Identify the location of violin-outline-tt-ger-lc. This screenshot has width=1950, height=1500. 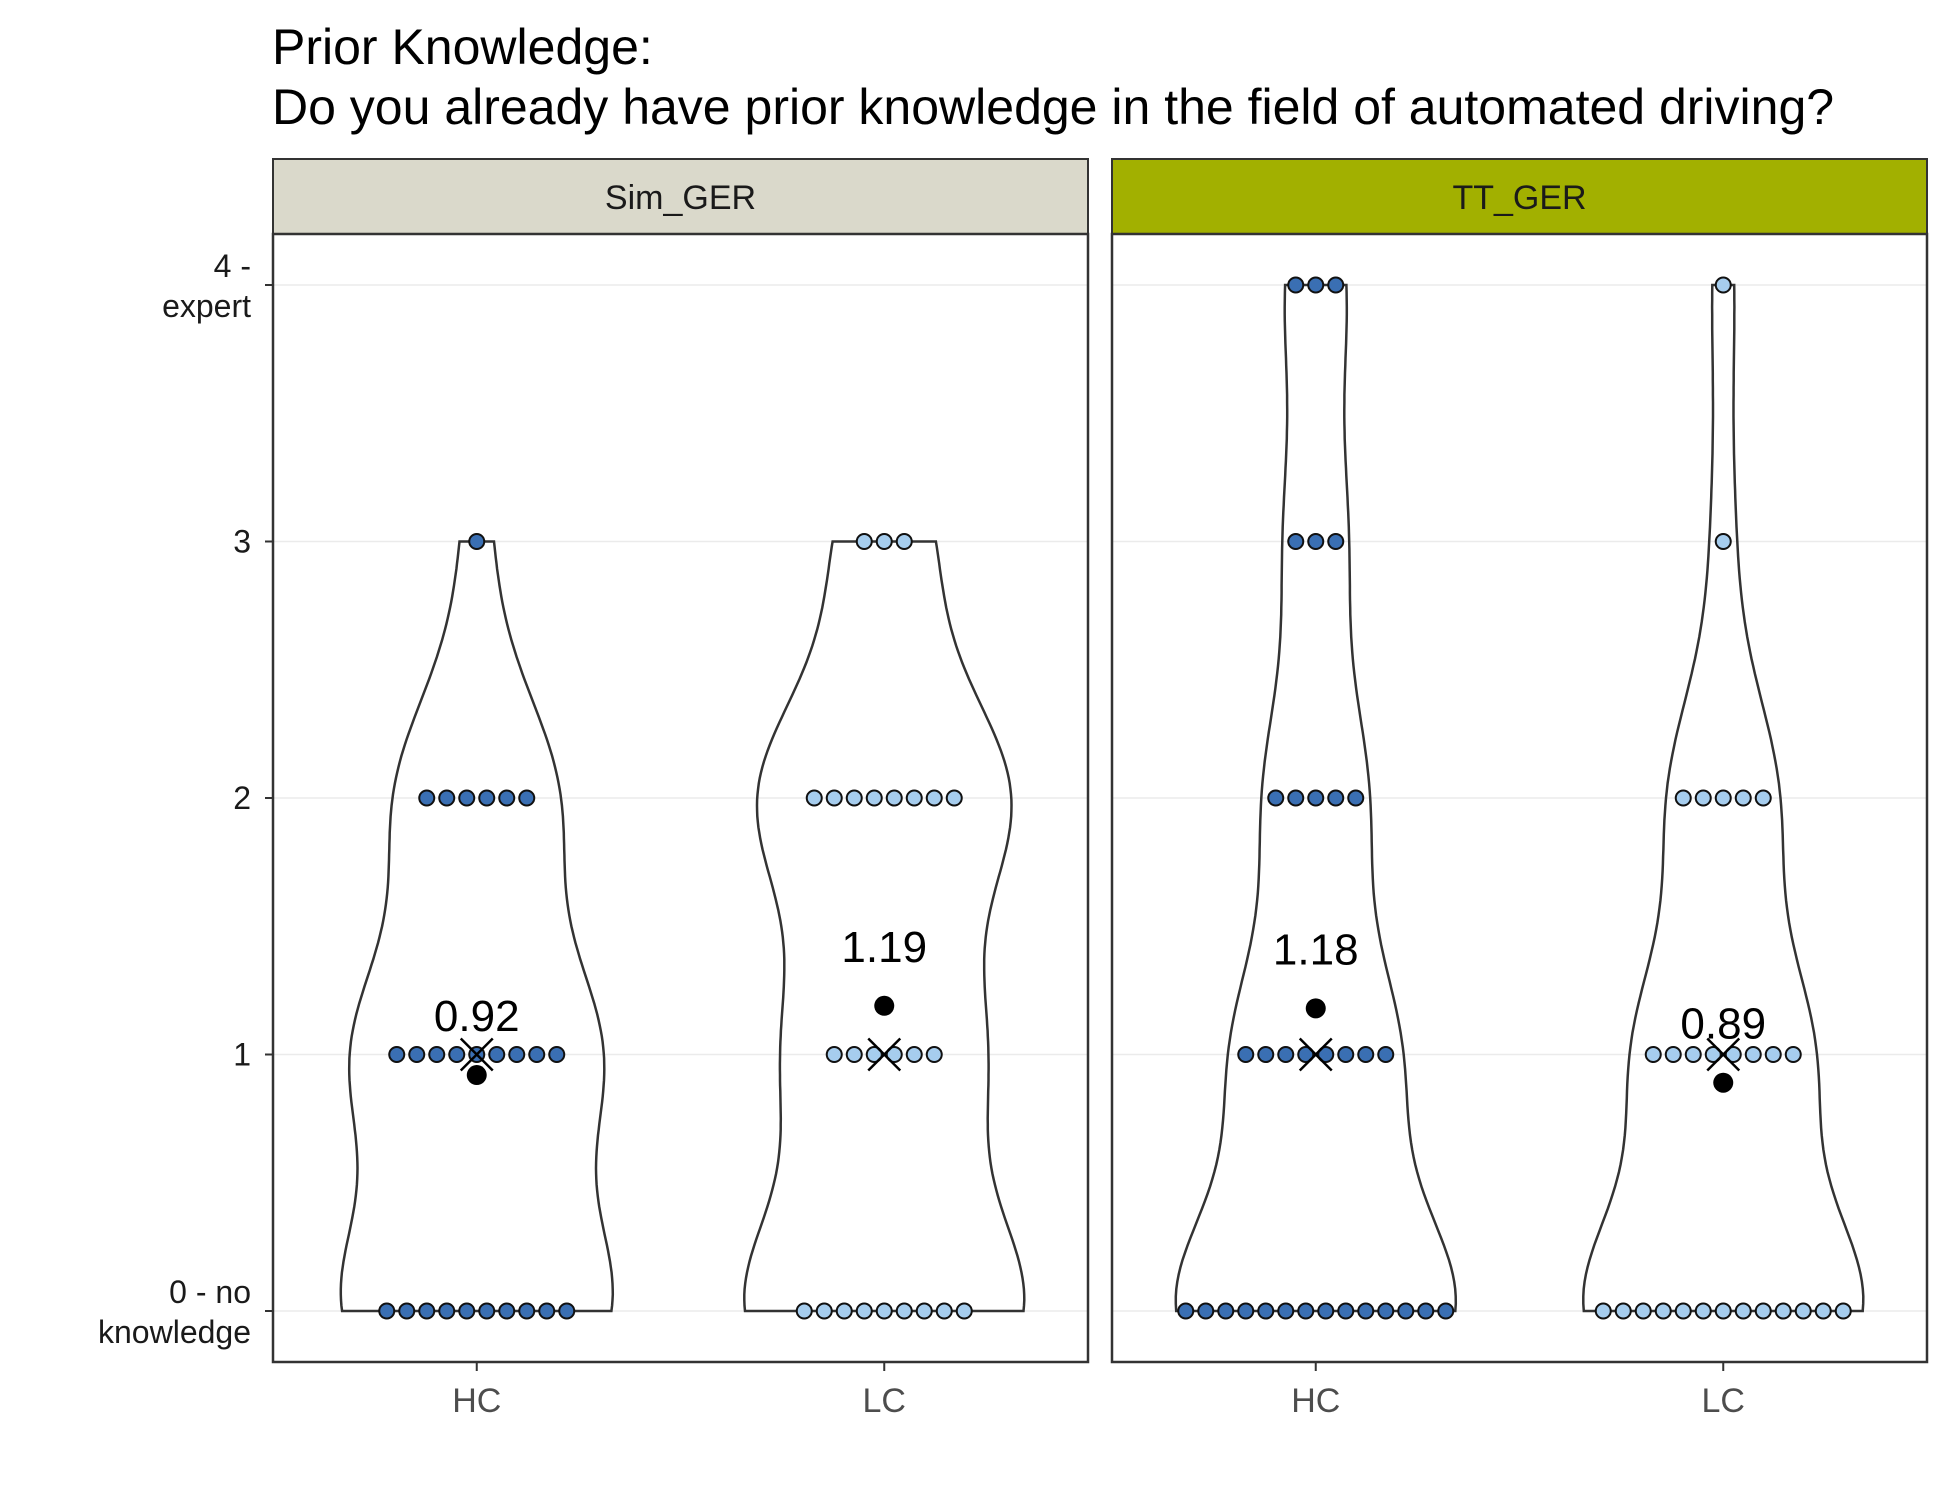
(1723, 798).